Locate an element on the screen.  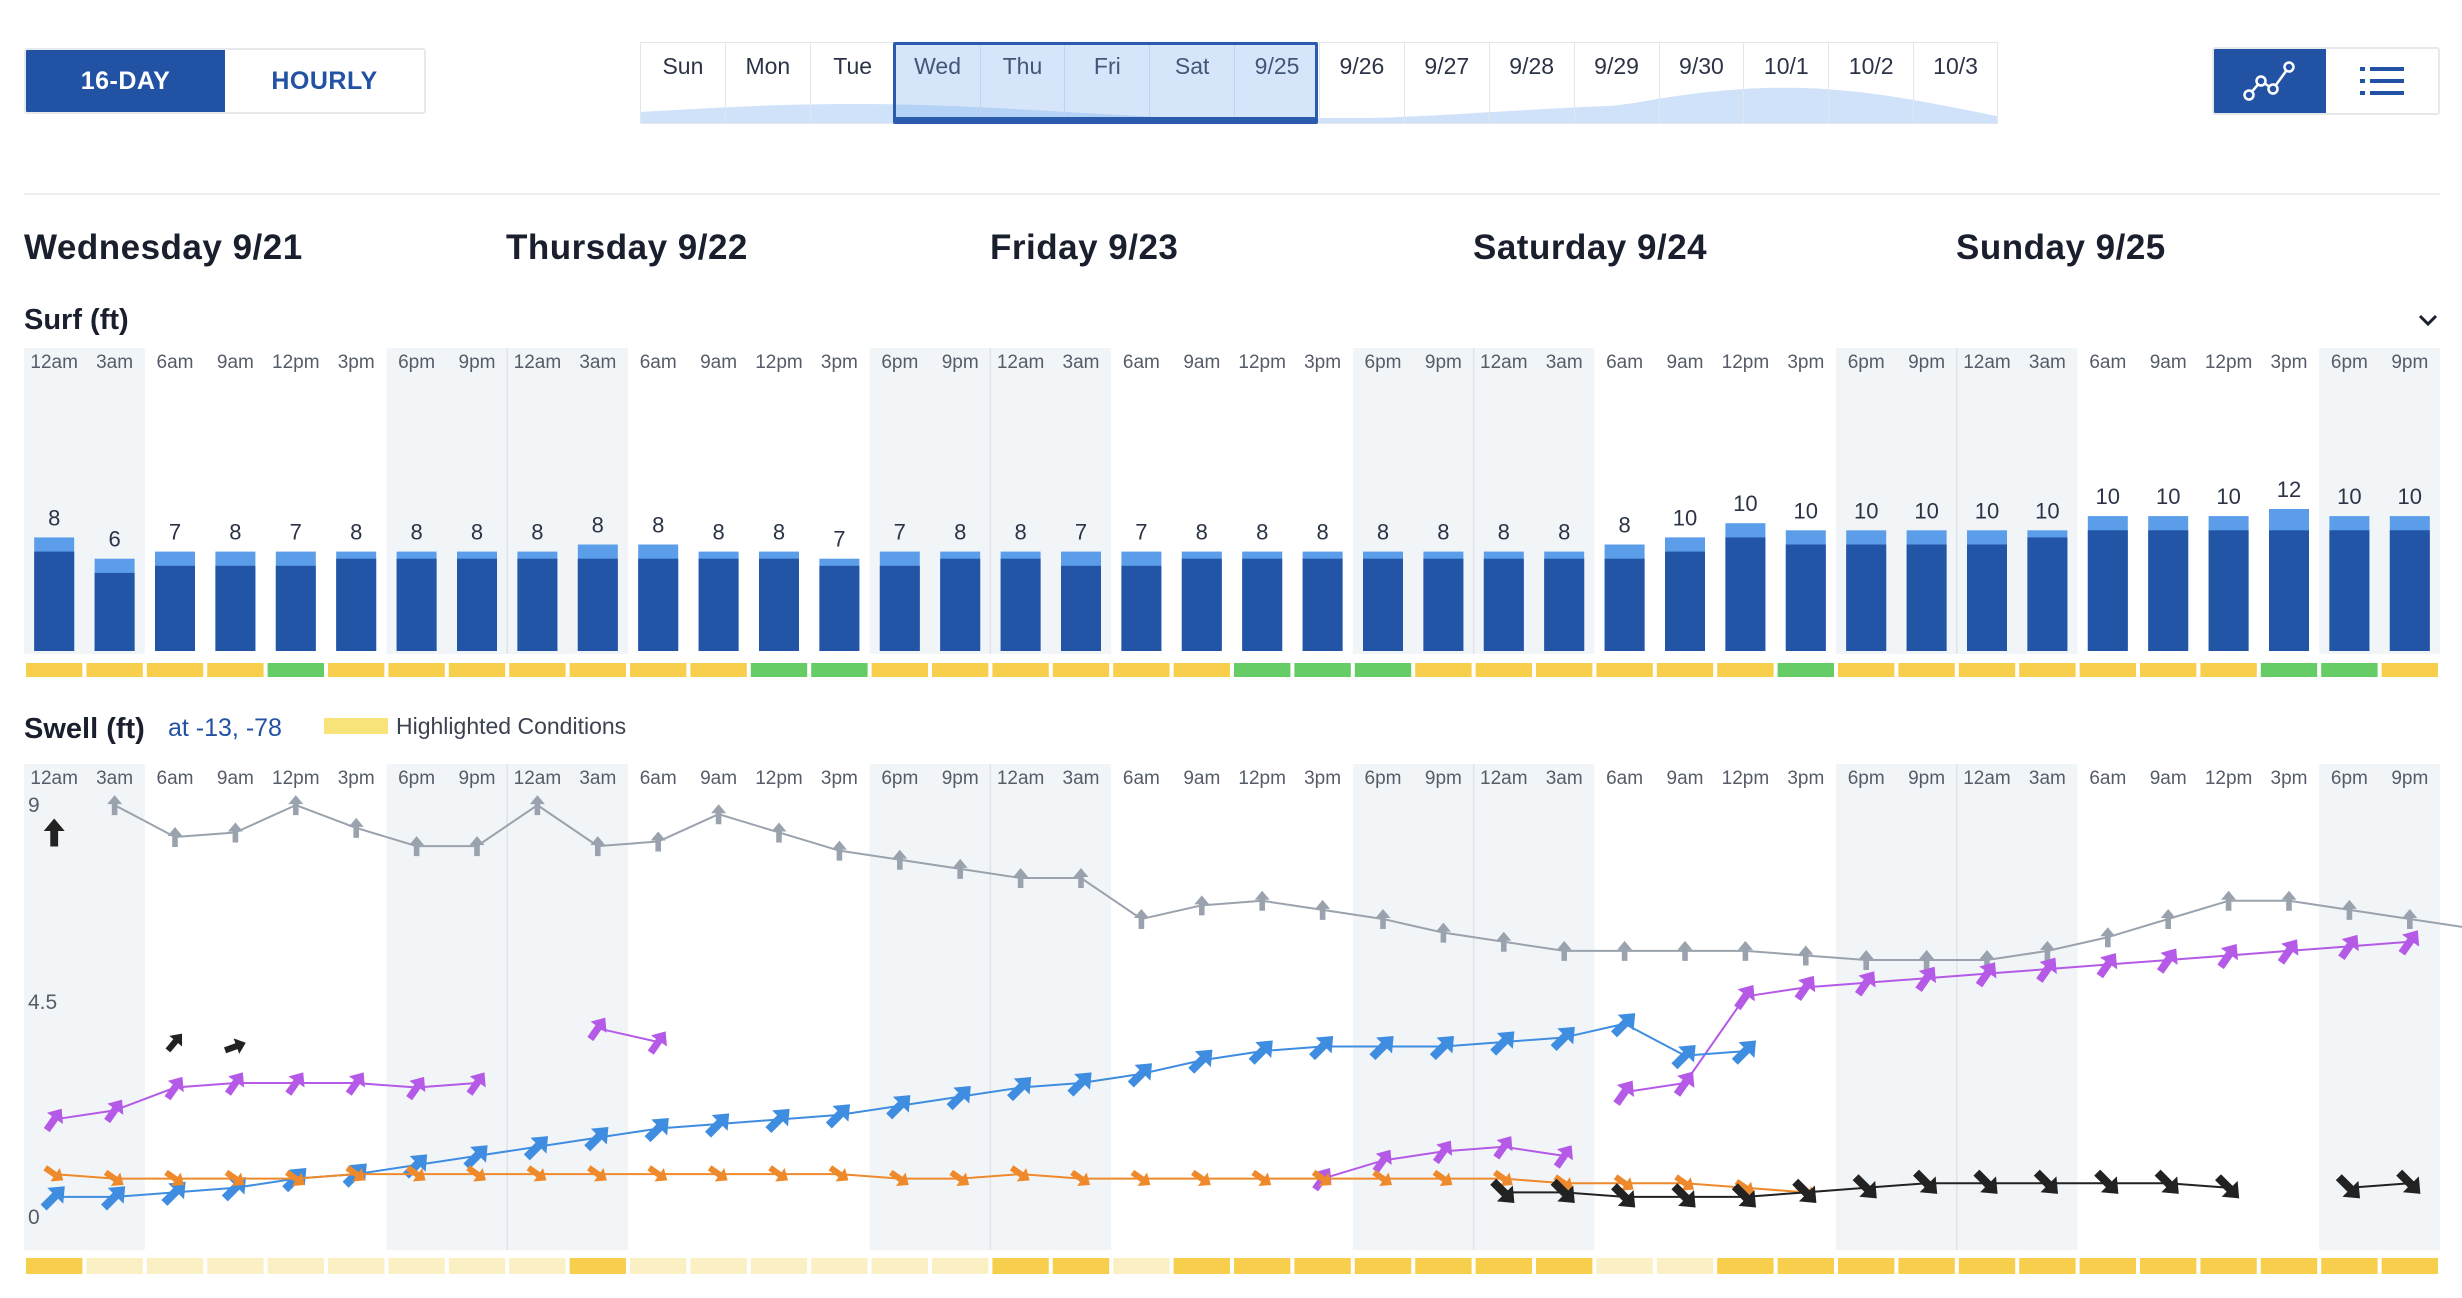
swell-line-black is located at coordinates (2198, 1185).